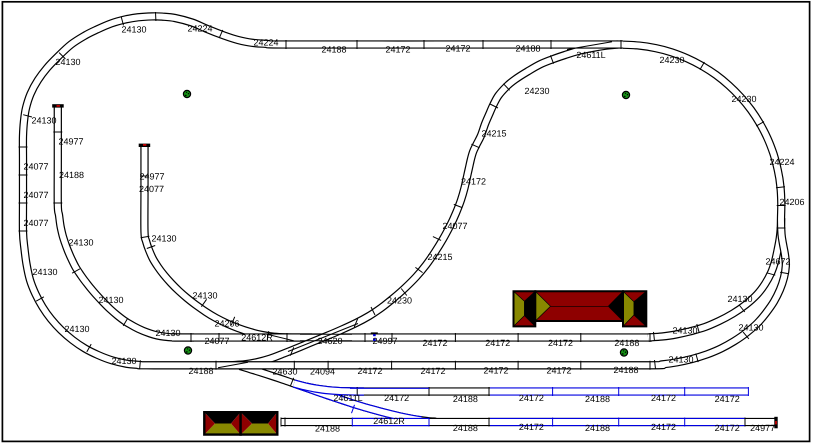 Image resolution: width=813 pixels, height=447 pixels. Describe the element at coordinates (329, 341) in the screenshot. I see `svg-text: 24620` at that location.